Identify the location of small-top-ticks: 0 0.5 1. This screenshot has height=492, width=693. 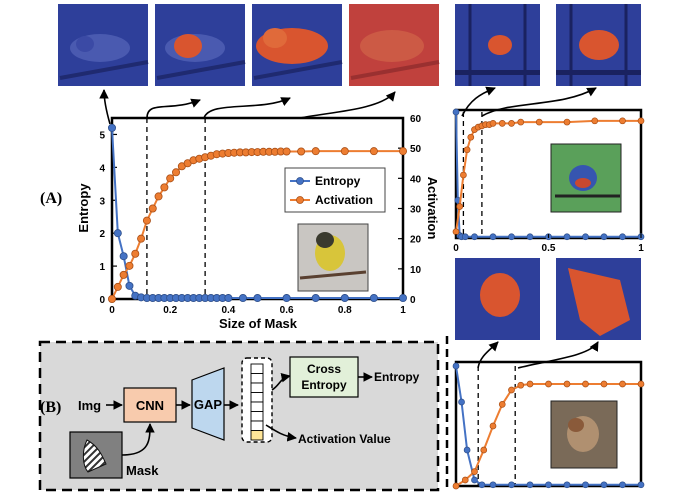
(548, 244).